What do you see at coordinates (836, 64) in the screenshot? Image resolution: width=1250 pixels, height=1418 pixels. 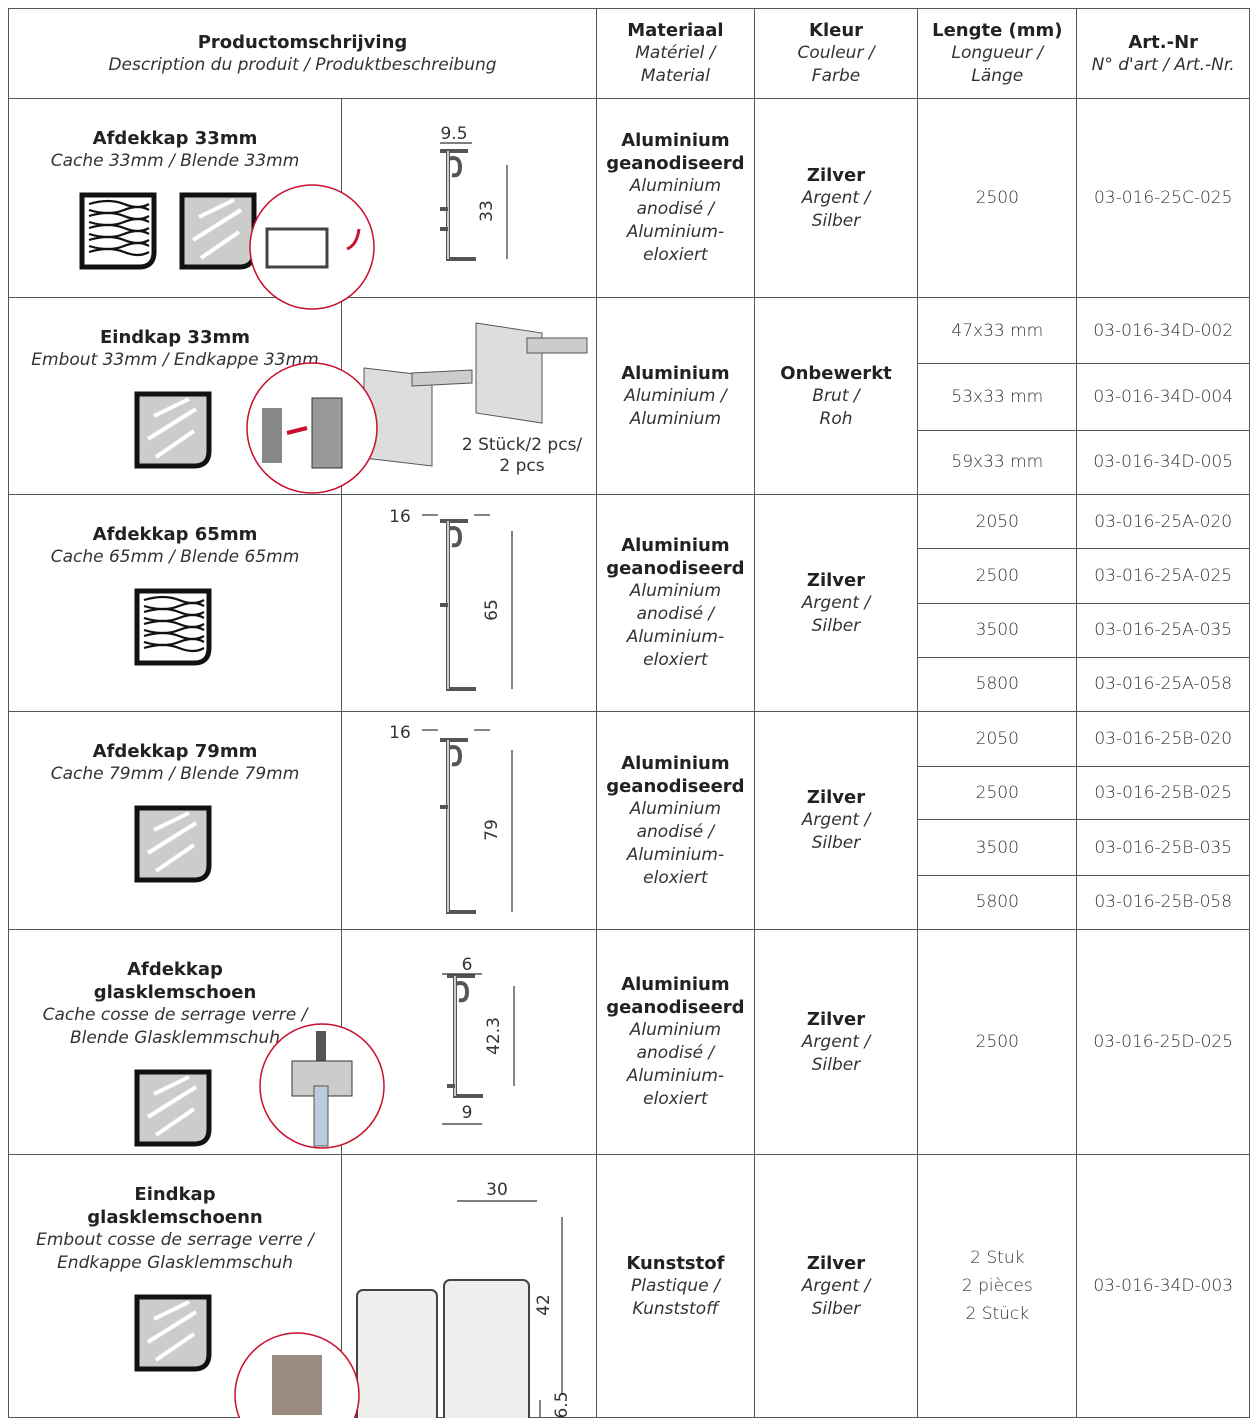 I see `header-subtitle: Couleur / Farbe` at bounding box center [836, 64].